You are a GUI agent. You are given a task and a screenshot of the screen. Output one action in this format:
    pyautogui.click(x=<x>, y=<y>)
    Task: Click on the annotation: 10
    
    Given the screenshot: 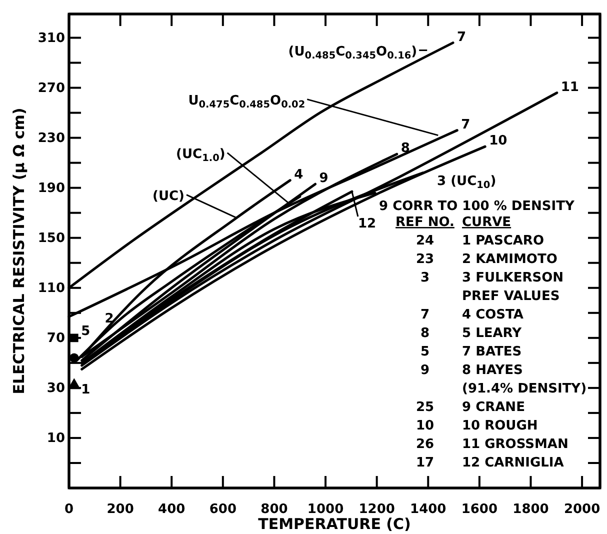 What is the action you would take?
    pyautogui.click(x=425, y=426)
    